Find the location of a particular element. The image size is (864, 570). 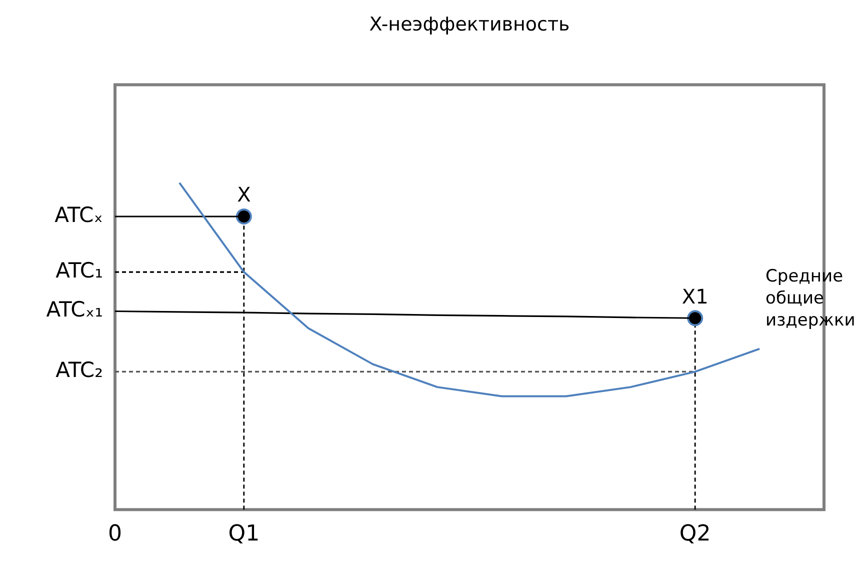

series-label: X is located at coordinates (244, 194).